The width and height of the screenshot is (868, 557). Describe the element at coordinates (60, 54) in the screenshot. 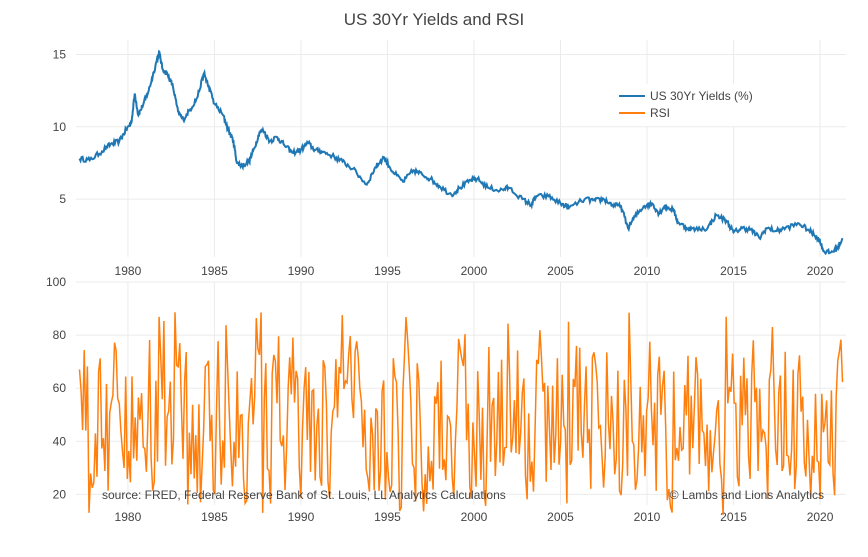

I see `yields-y-tick-label: 15` at that location.